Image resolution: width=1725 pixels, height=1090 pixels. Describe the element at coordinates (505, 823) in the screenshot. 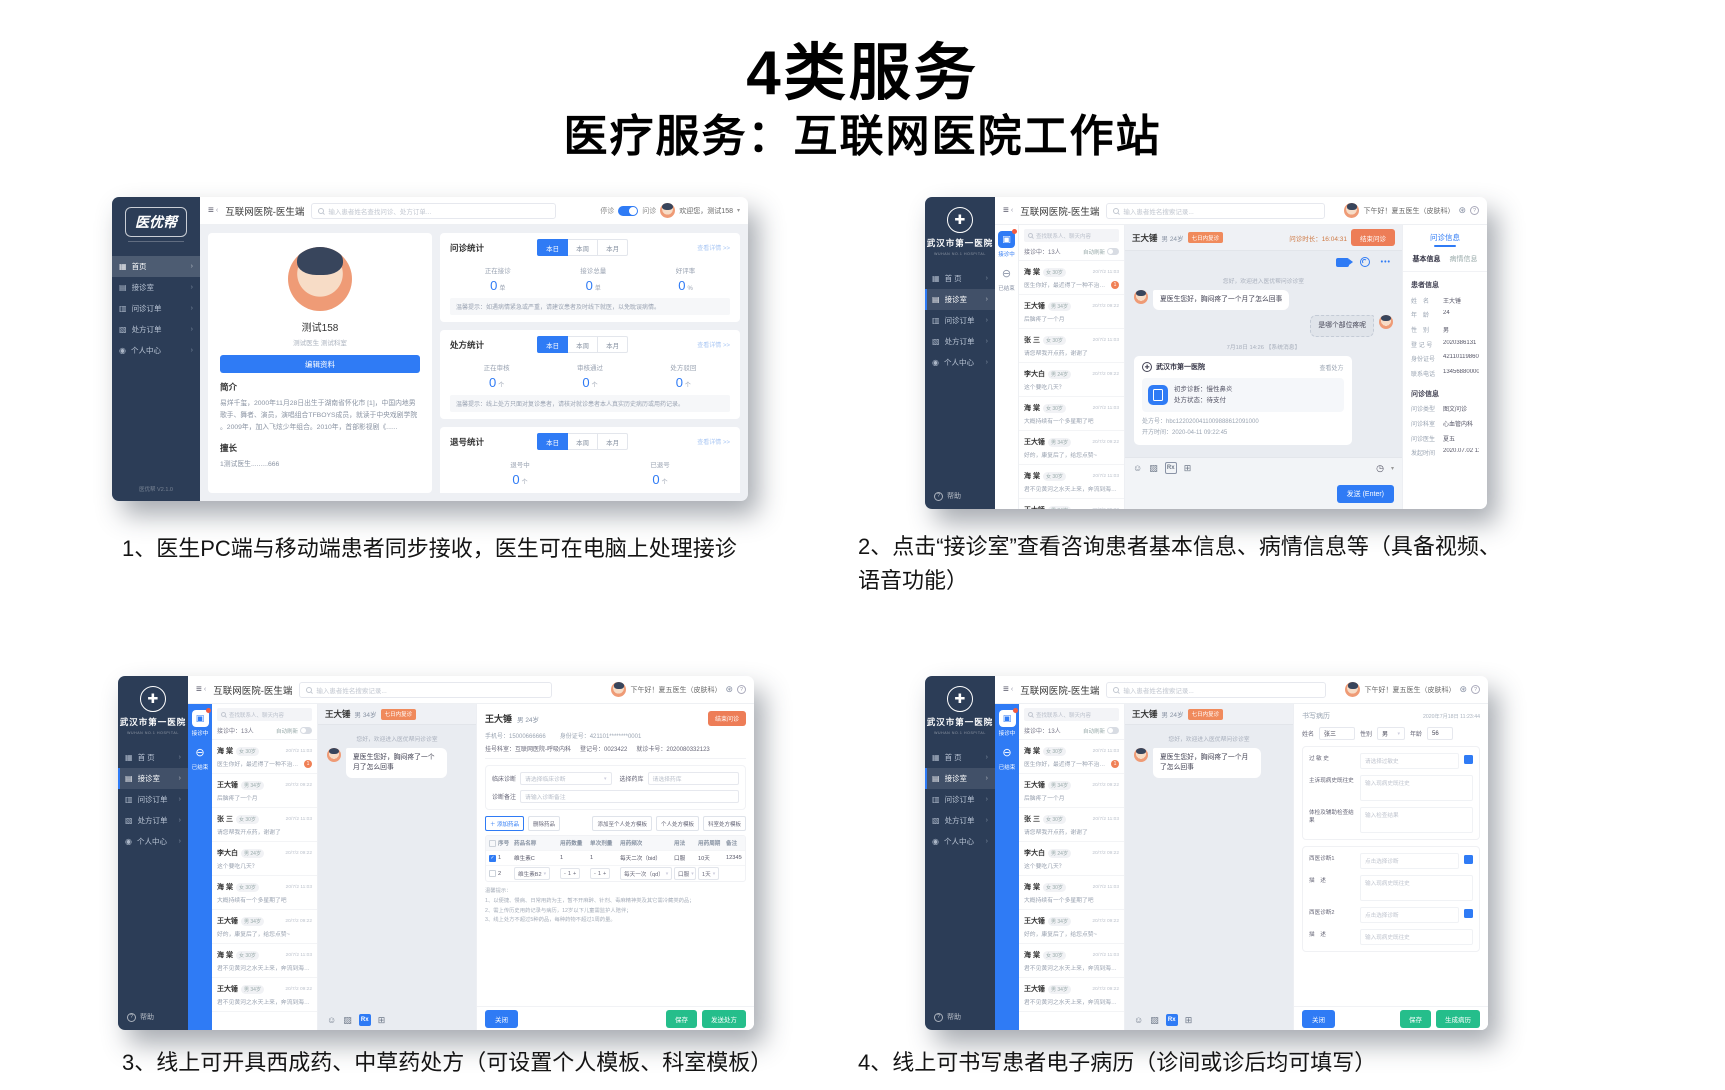

I see `add-drug-button: ＋ 添加药品` at that location.